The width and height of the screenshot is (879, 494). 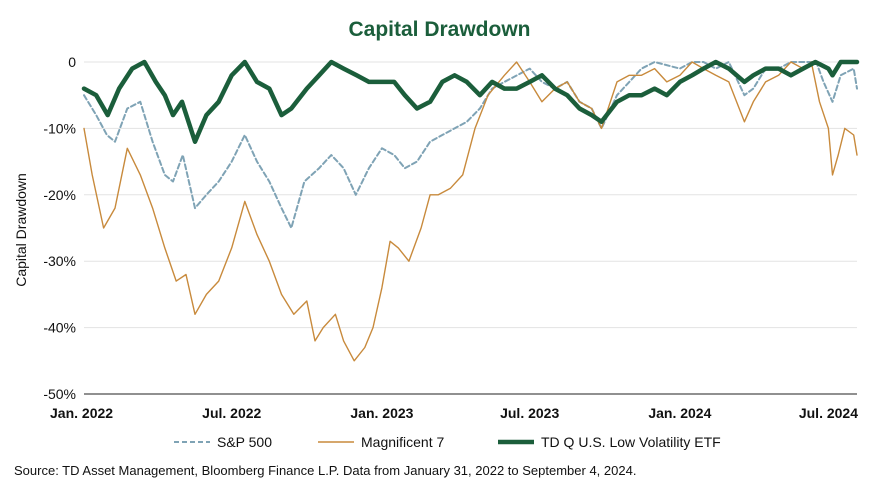 I want to click on y-tick-label: -50%, so click(x=59, y=394).